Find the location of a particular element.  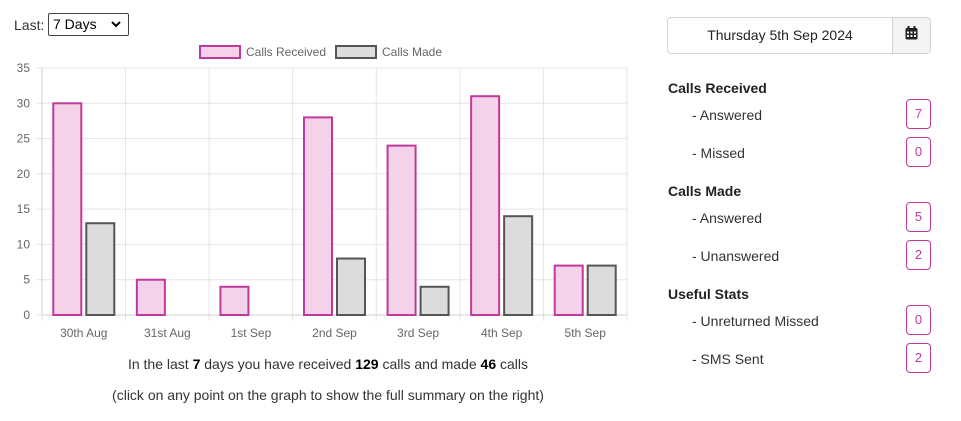

summary-made-count: 46 is located at coordinates (488, 364).